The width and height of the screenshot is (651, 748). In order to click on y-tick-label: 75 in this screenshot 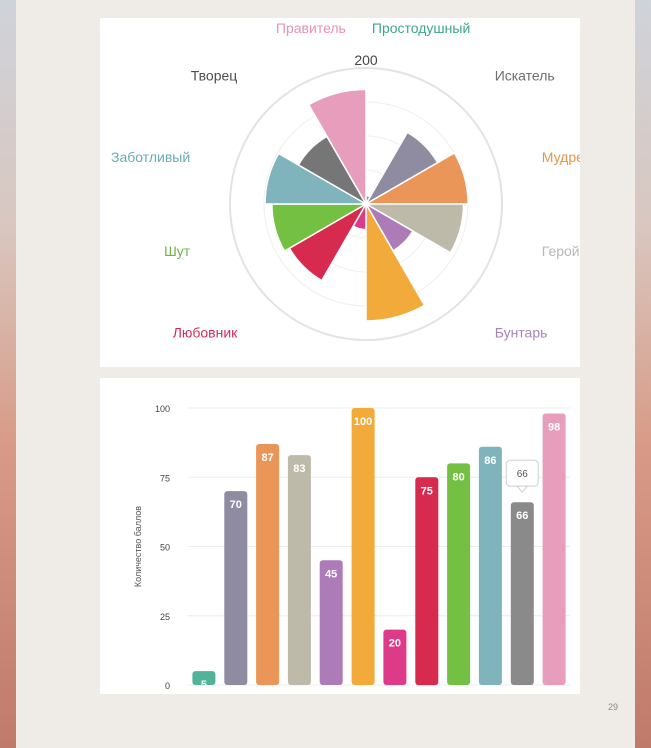, I will do `click(165, 478)`.